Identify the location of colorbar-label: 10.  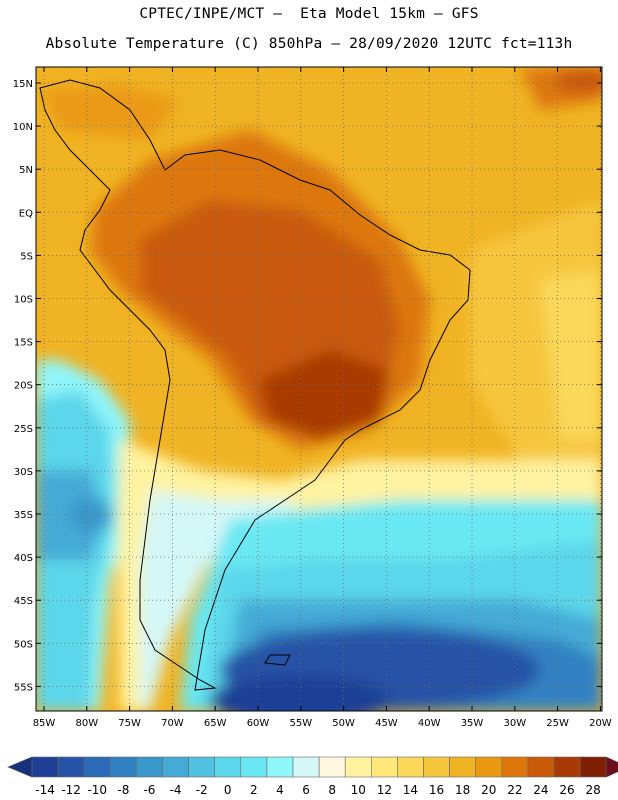
(358, 790).